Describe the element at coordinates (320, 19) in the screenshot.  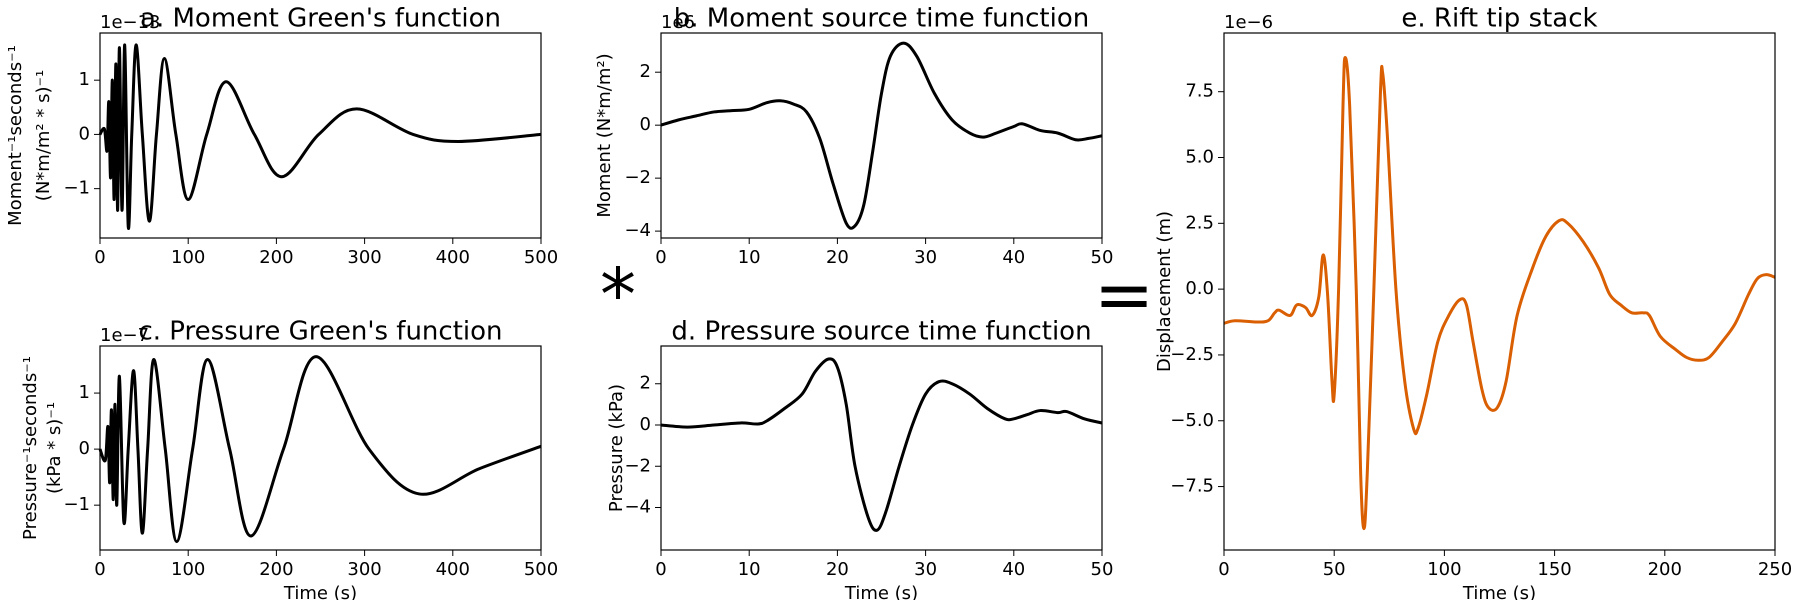
I see `panel-title: a. Moment Green's function` at that location.